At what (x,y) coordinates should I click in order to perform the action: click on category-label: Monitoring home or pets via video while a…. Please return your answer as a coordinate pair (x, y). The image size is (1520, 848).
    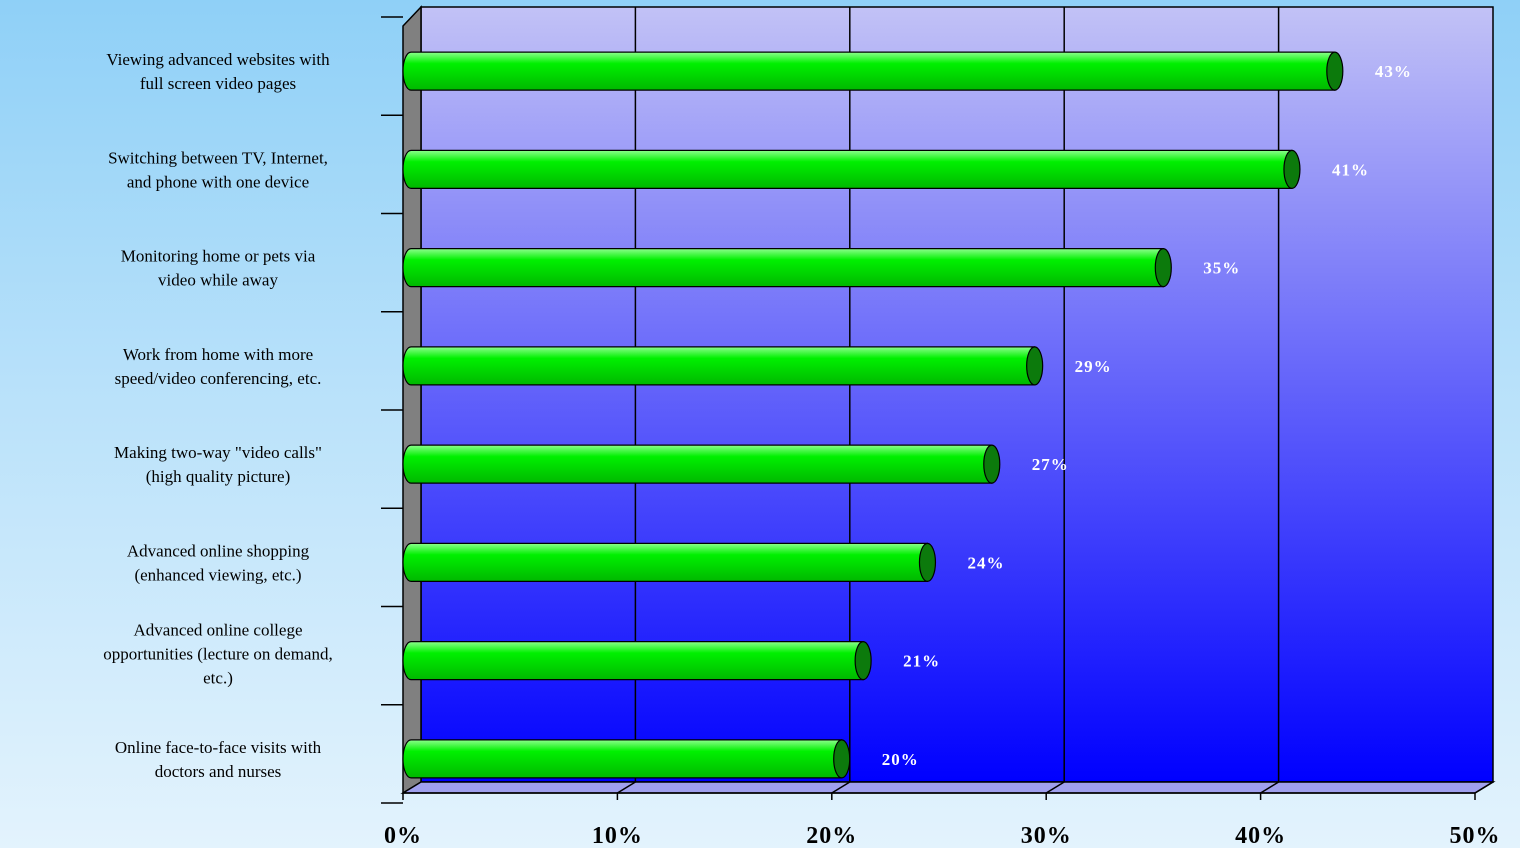
    Looking at the image, I should click on (218, 268).